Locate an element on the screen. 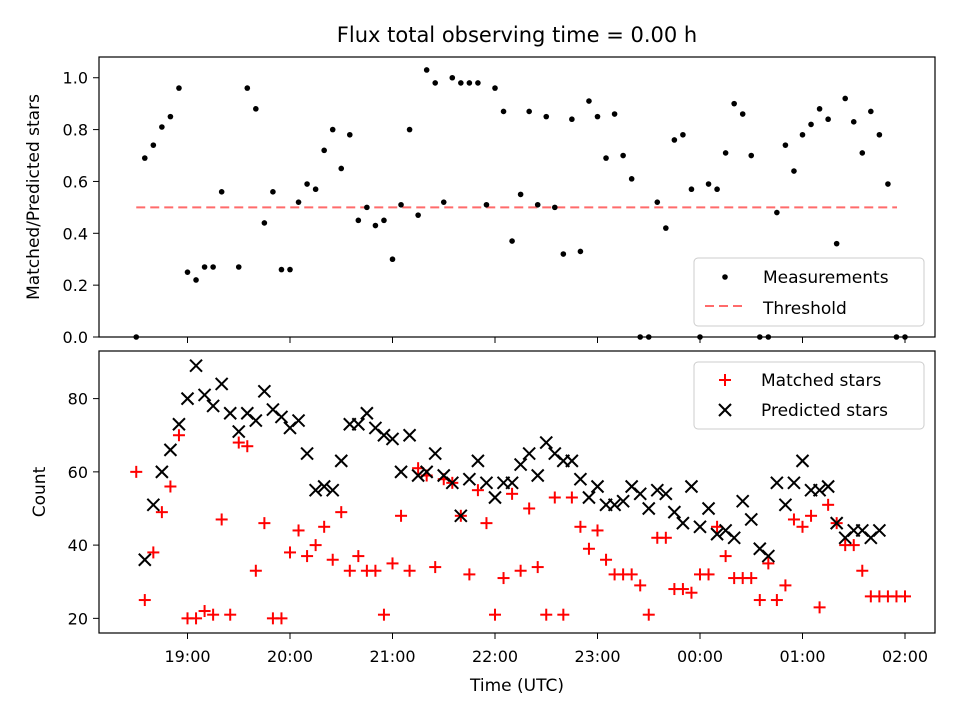 The height and width of the screenshot is (720, 960). x-tick-label: 22:00 is located at coordinates (495, 656).